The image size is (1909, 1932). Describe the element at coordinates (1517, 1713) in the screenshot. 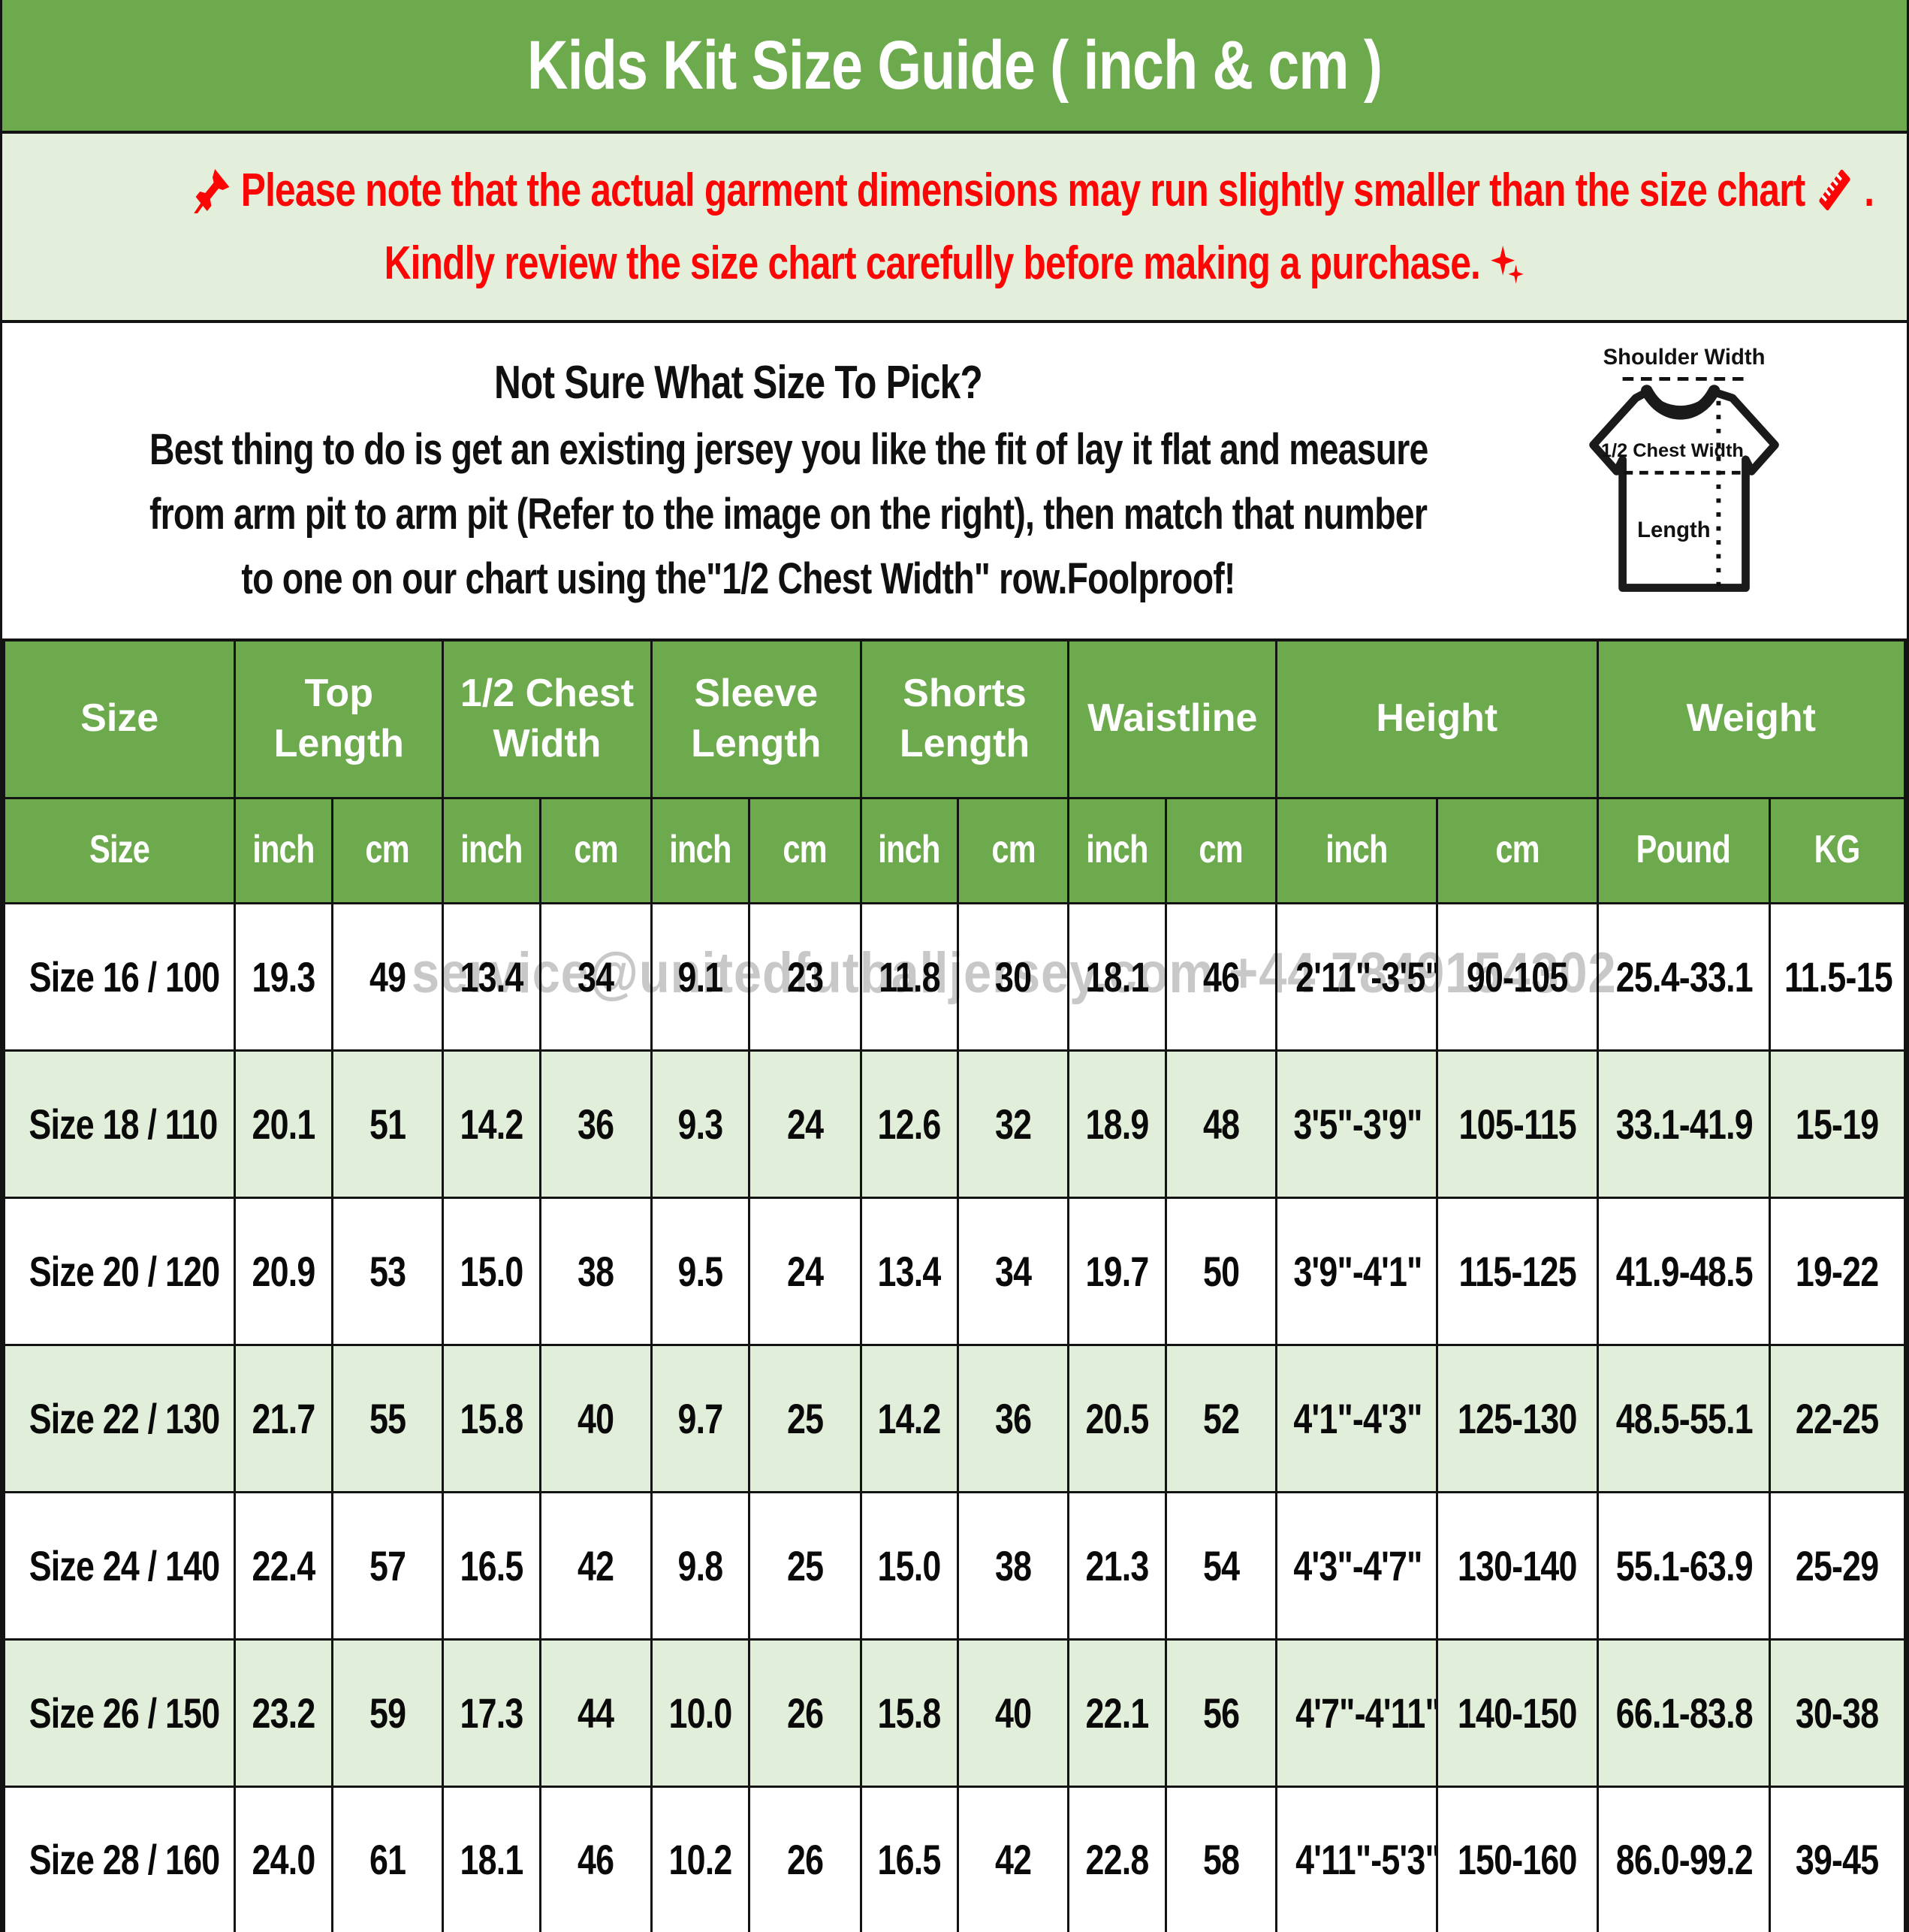

I see `measurement-cell: 140-150` at that location.